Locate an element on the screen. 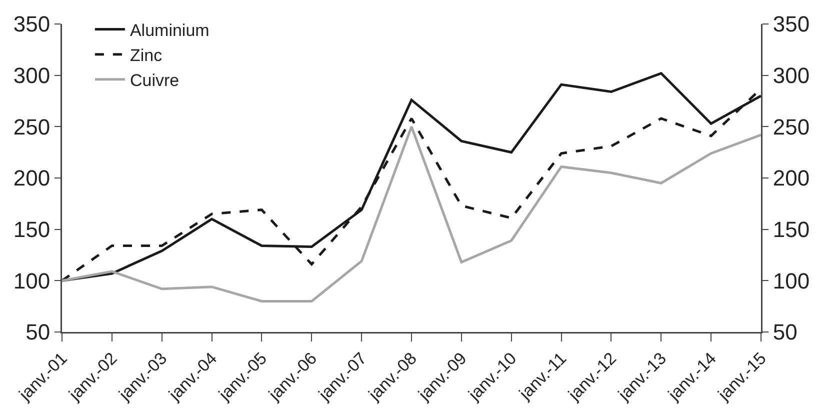 The width and height of the screenshot is (819, 417). y-tick-label: 200 is located at coordinates (31, 178).